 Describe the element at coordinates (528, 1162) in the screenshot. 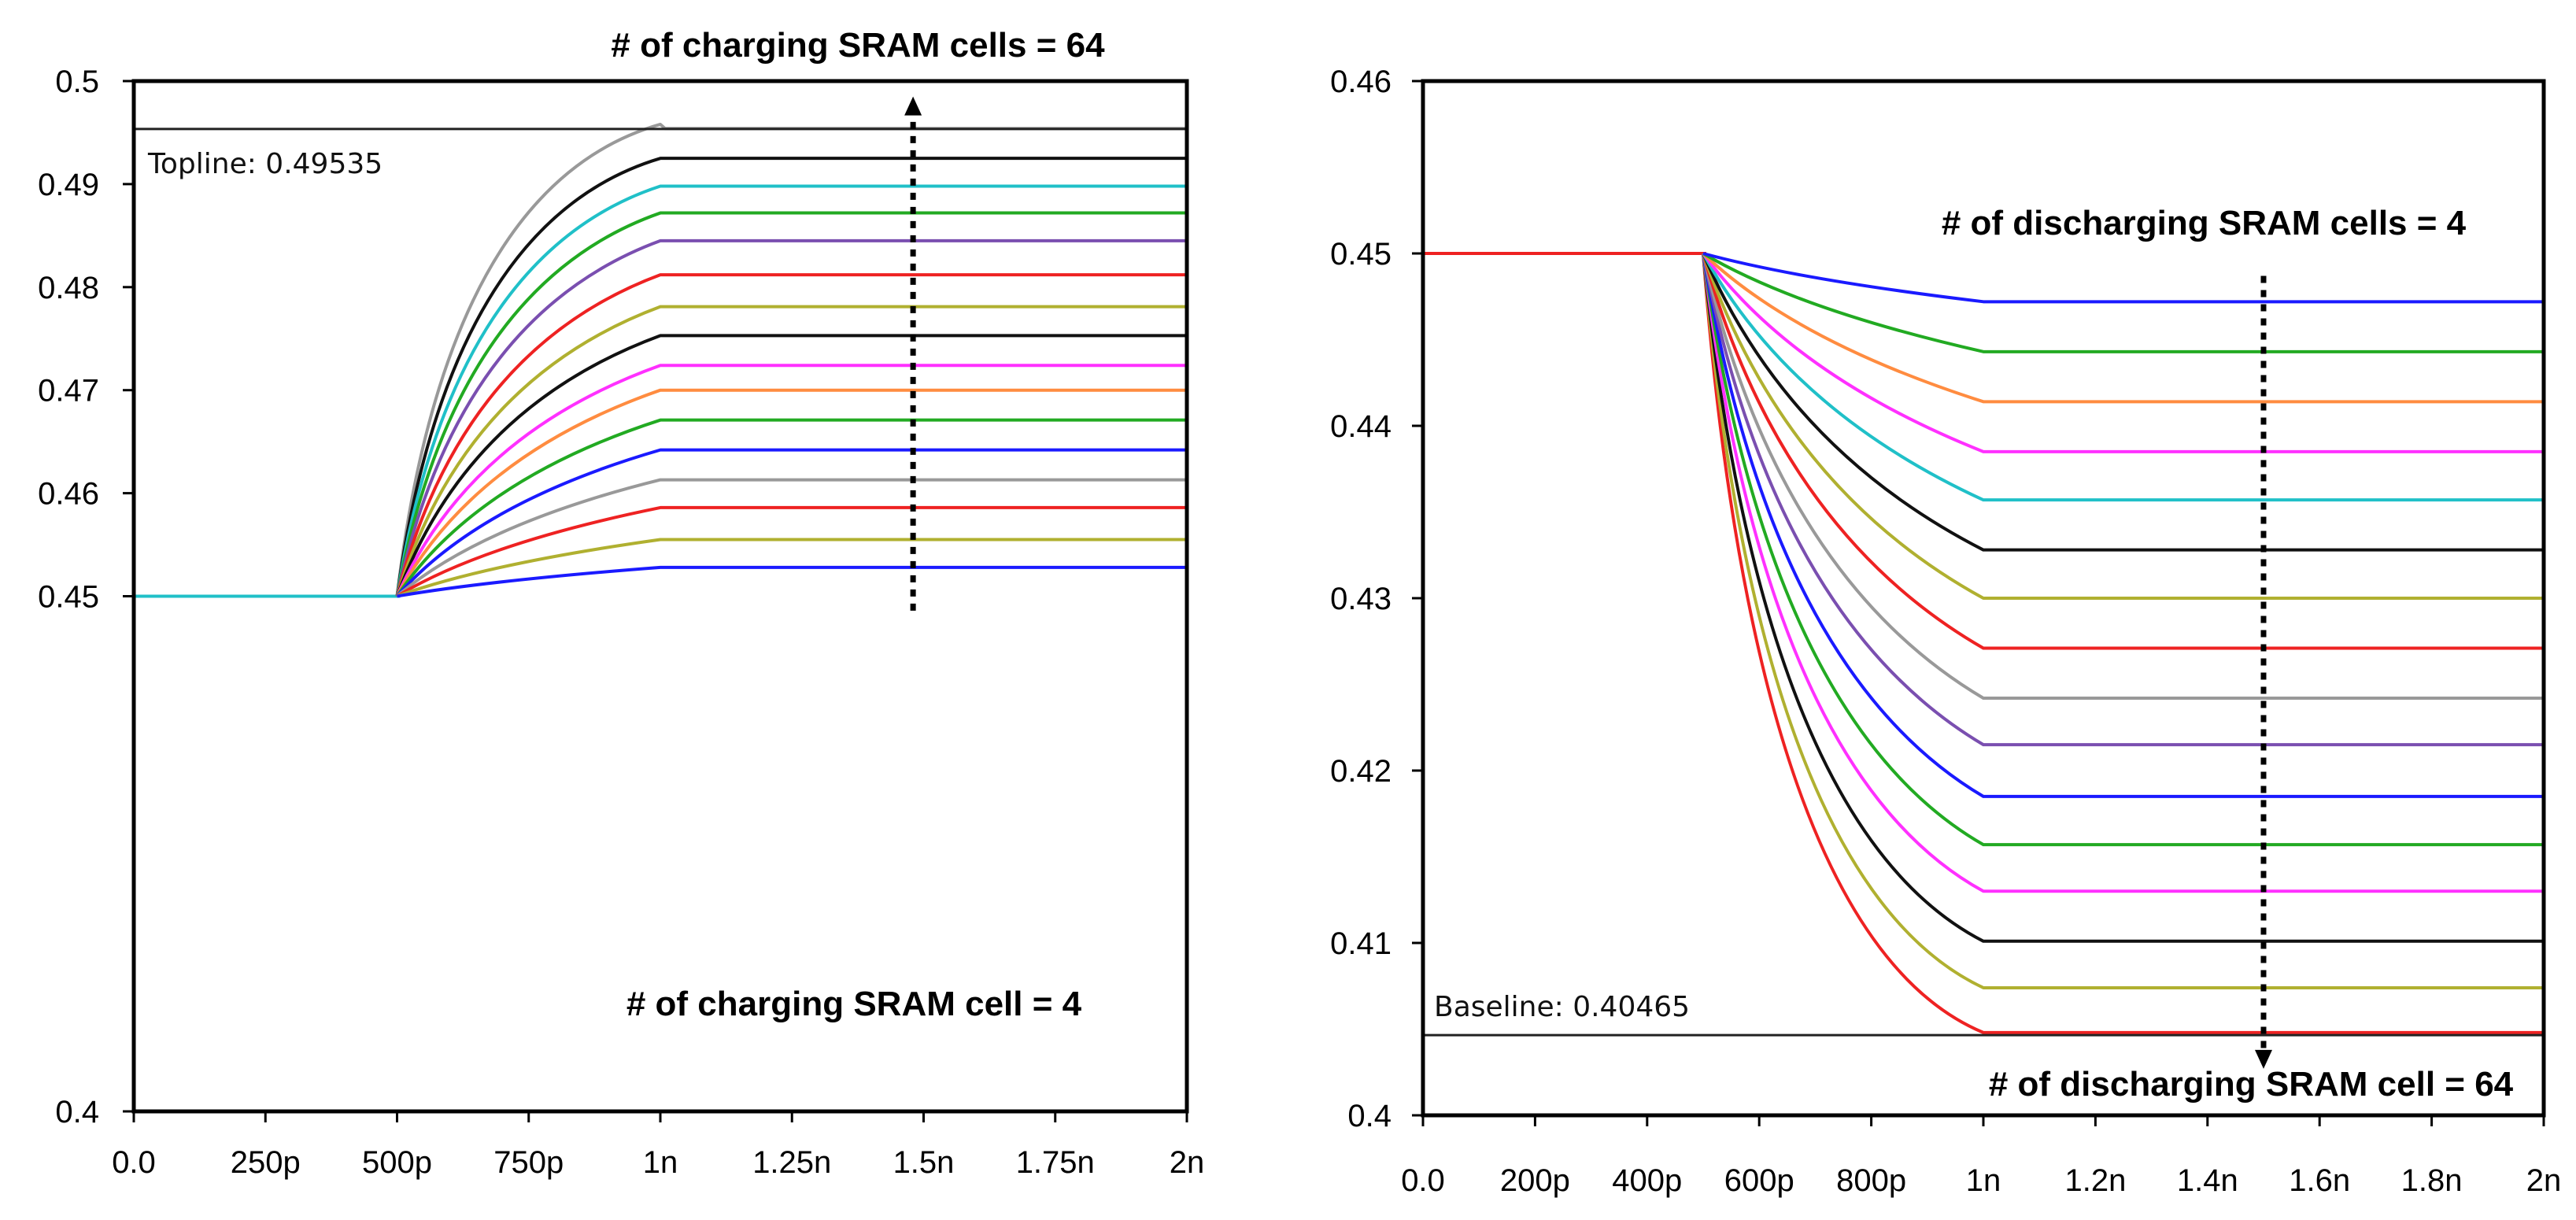

I see `x-tick-label: 750p` at that location.